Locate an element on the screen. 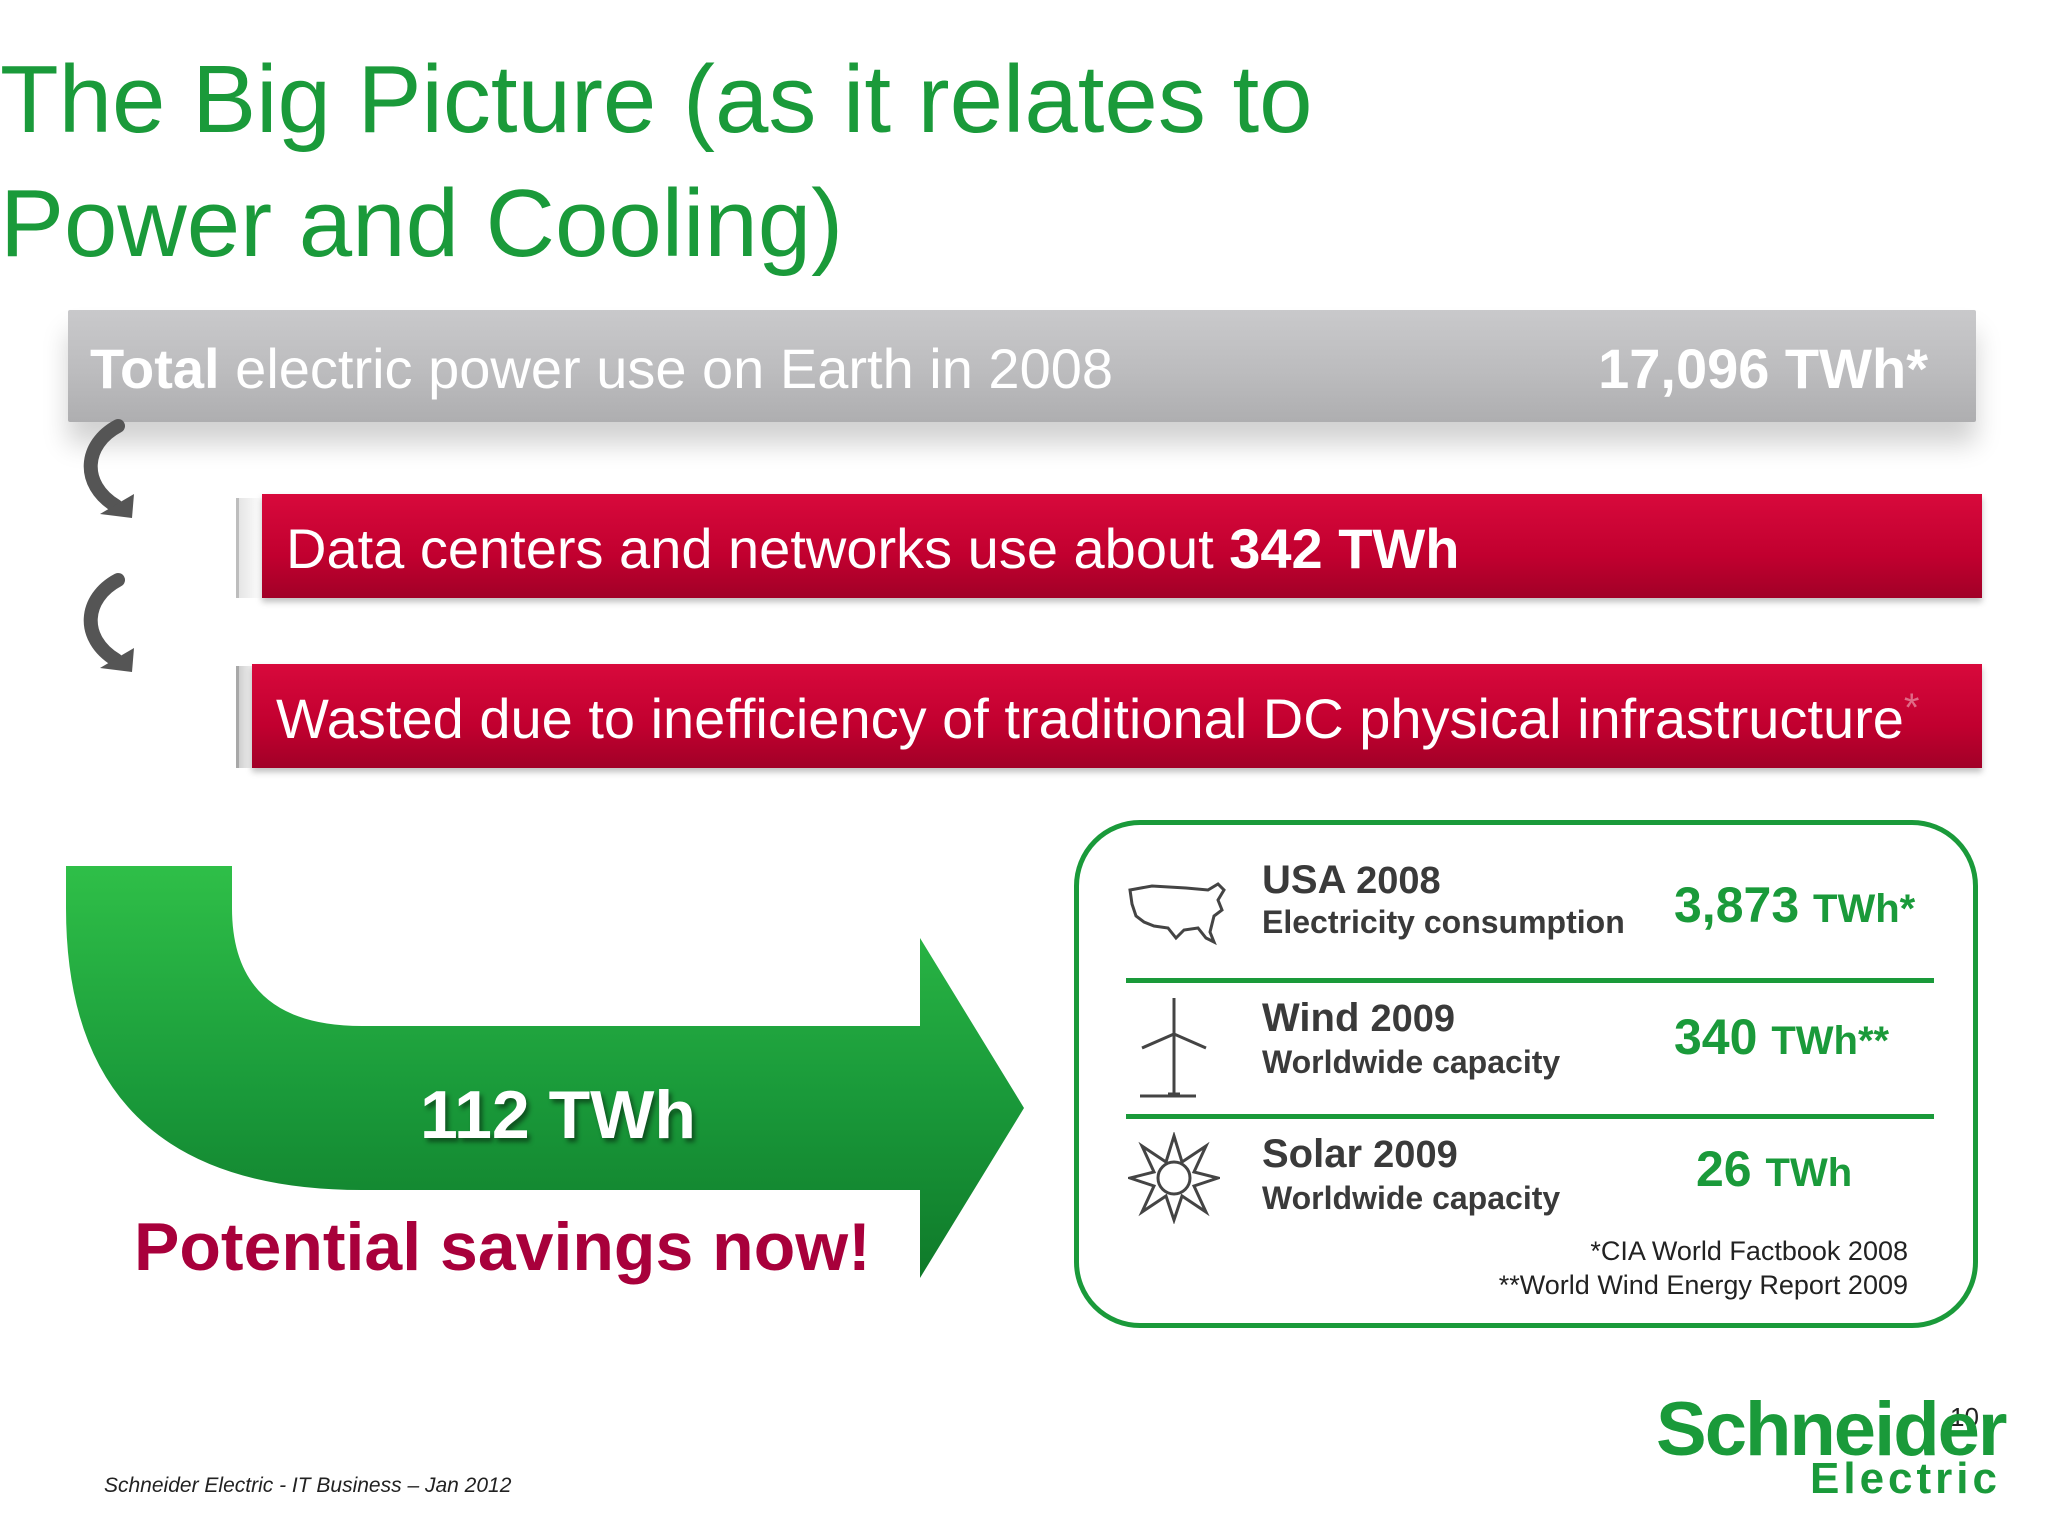  source-note: *CIA World Factbook 2008 is located at coordinates (1749, 1251).